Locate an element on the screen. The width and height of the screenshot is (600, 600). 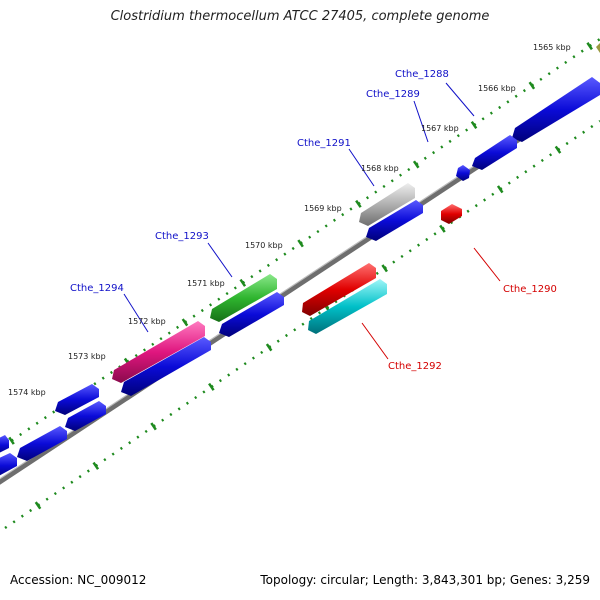
ruler-label: 1567 kbp is located at coordinates (440, 128).